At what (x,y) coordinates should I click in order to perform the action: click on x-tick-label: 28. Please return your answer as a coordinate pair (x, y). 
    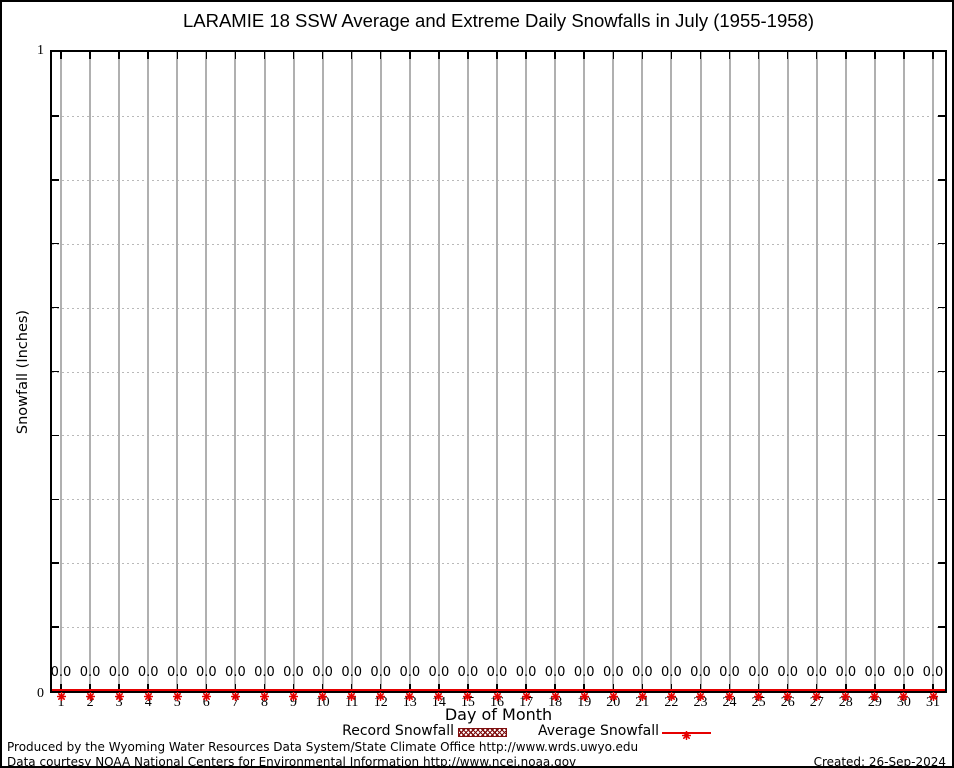
    Looking at the image, I should click on (845, 702).